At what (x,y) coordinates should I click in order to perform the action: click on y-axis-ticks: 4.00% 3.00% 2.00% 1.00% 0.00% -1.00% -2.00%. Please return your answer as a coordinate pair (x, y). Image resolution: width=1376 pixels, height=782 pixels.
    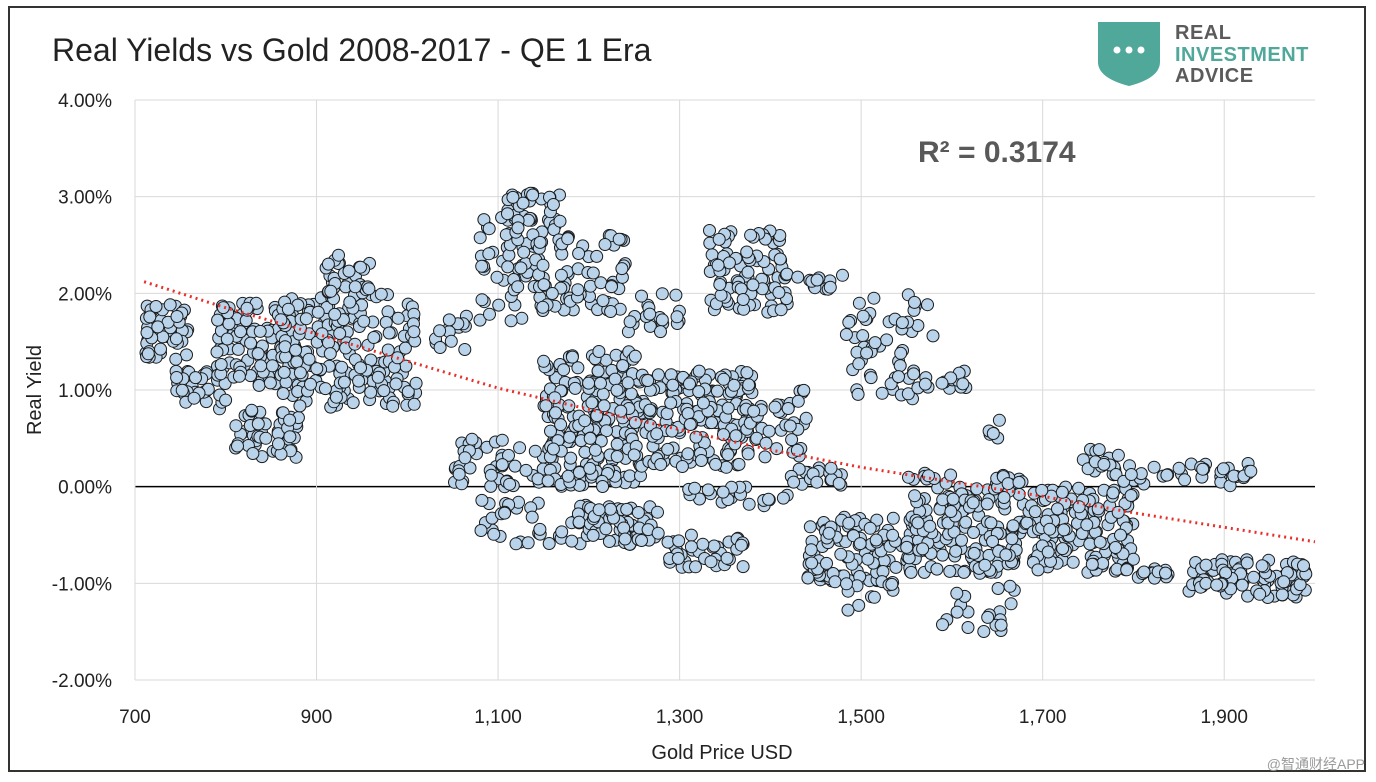
    Looking at the image, I should click on (82, 391).